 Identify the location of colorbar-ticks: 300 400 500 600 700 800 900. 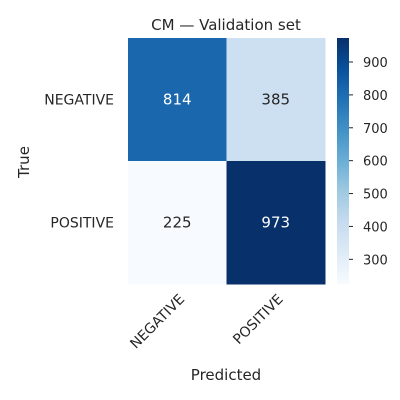
(368, 162).